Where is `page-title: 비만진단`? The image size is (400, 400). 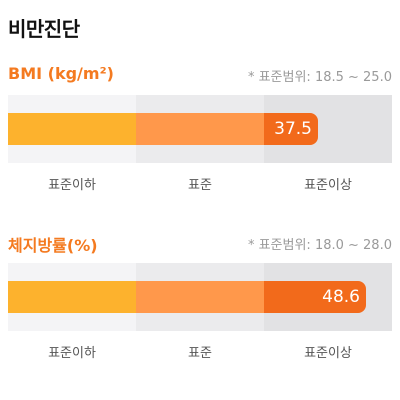
page-title: 비만진단 is located at coordinates (44, 29).